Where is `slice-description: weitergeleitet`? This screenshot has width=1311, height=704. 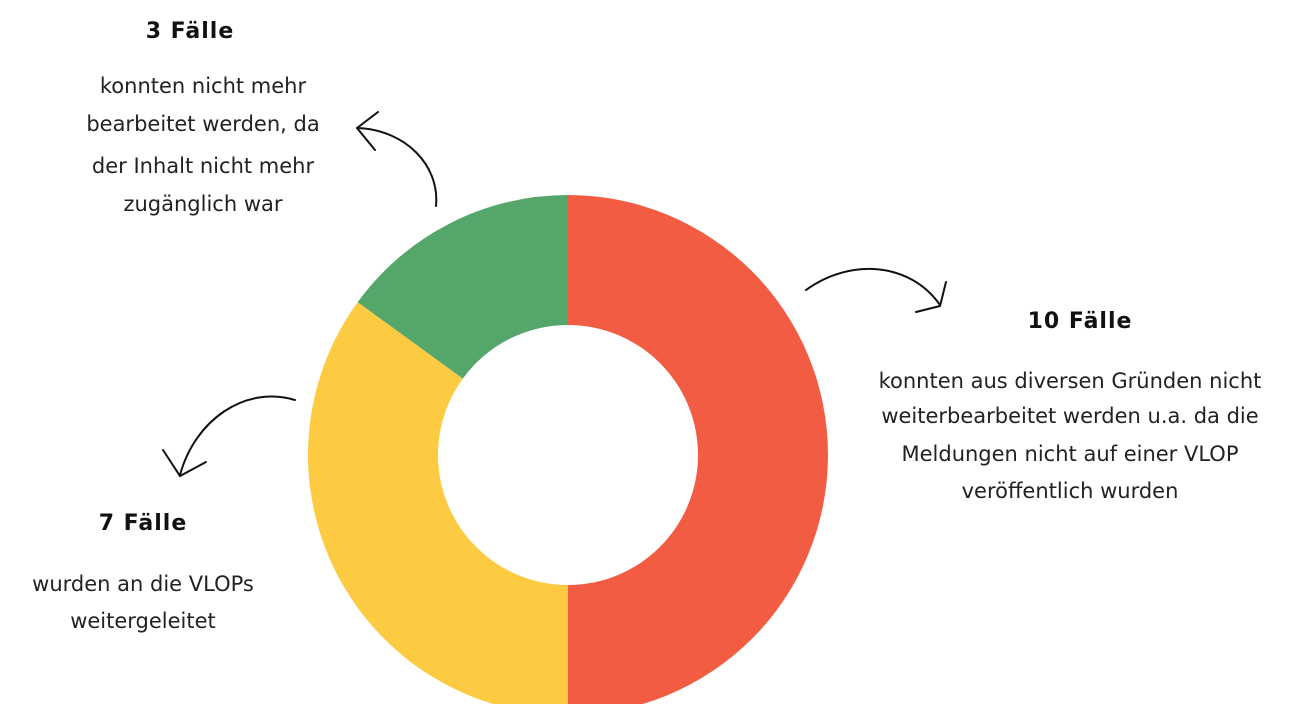
slice-description: weitergeleitet is located at coordinates (143, 621).